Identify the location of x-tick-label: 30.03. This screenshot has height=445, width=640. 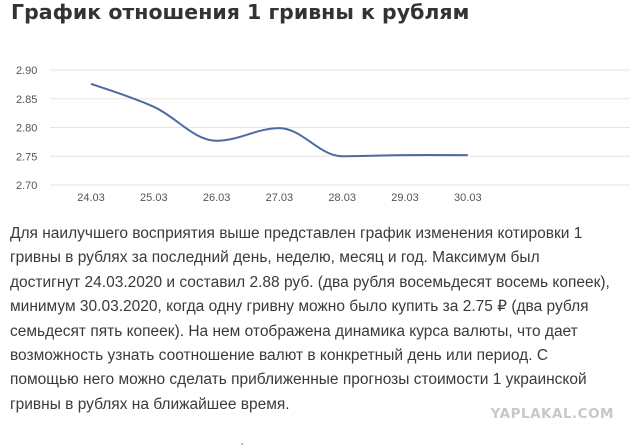
(468, 198).